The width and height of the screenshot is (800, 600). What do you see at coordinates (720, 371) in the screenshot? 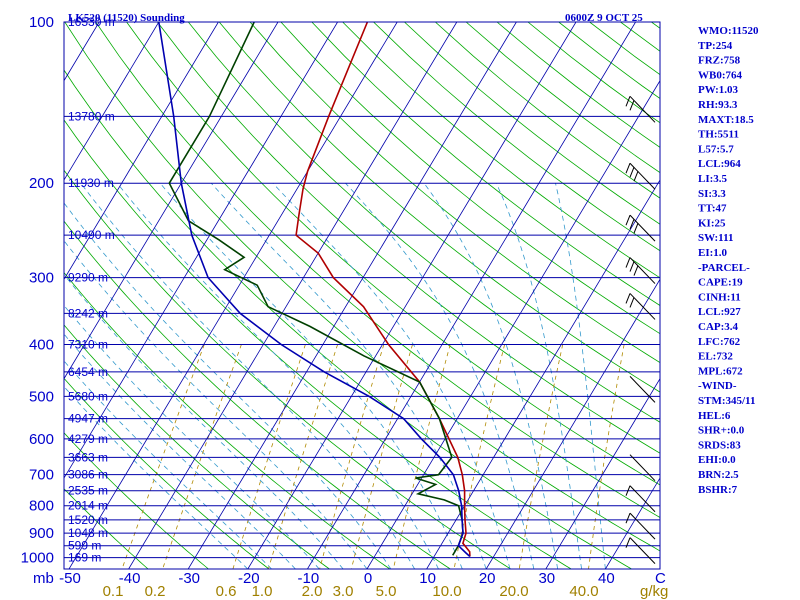
I see `index-entry: MPL:672` at bounding box center [720, 371].